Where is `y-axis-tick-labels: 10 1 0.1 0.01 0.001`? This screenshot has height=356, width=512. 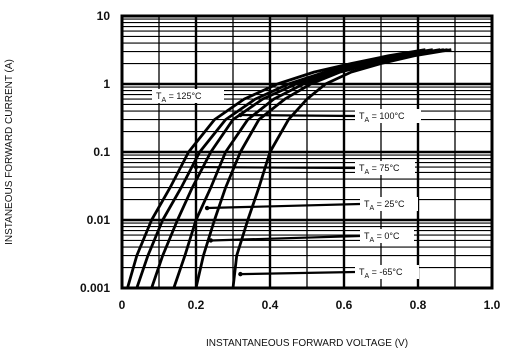 y-axis-tick-labels: 10 1 0.1 0.01 0.001 is located at coordinates (95, 152).